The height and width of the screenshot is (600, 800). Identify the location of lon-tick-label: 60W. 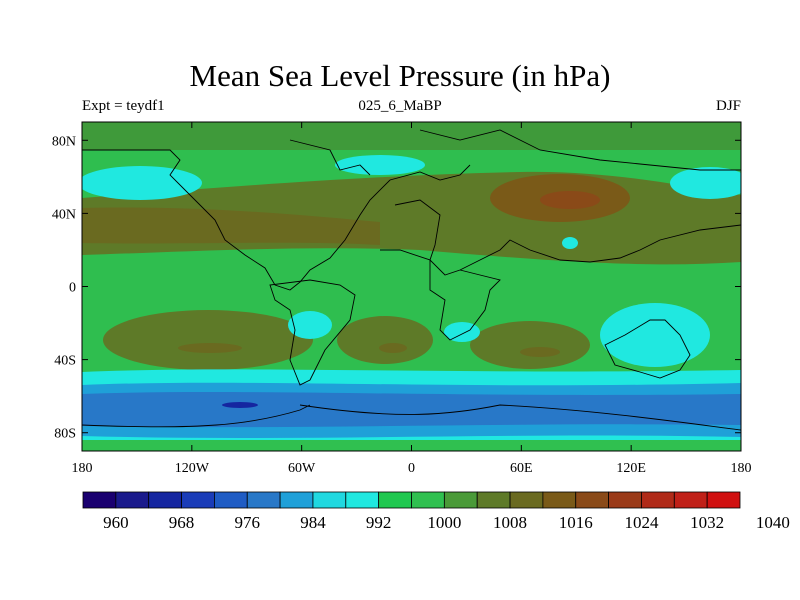
(302, 468).